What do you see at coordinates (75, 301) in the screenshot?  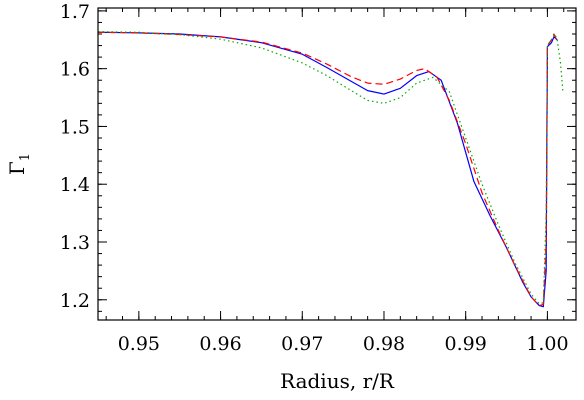 I see `y-tick-label: 1.2` at bounding box center [75, 301].